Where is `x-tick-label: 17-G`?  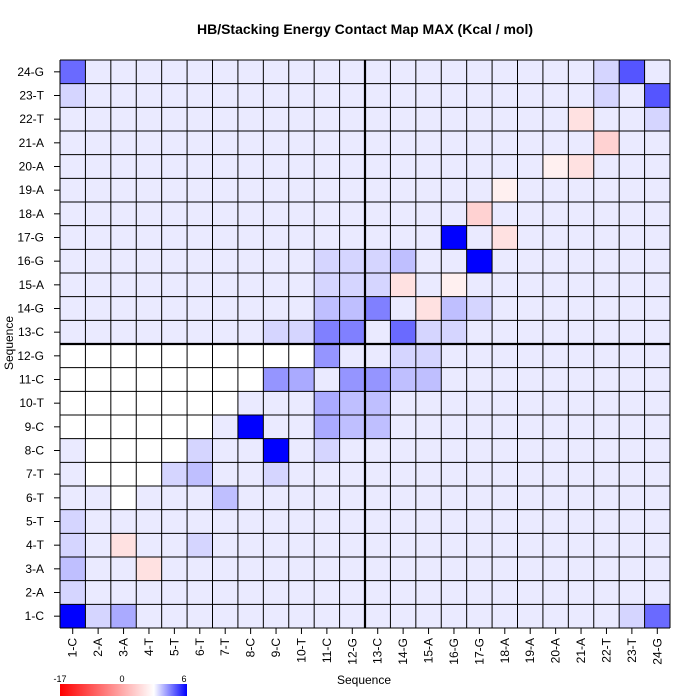 x-tick-label: 17-G is located at coordinates (479, 651).